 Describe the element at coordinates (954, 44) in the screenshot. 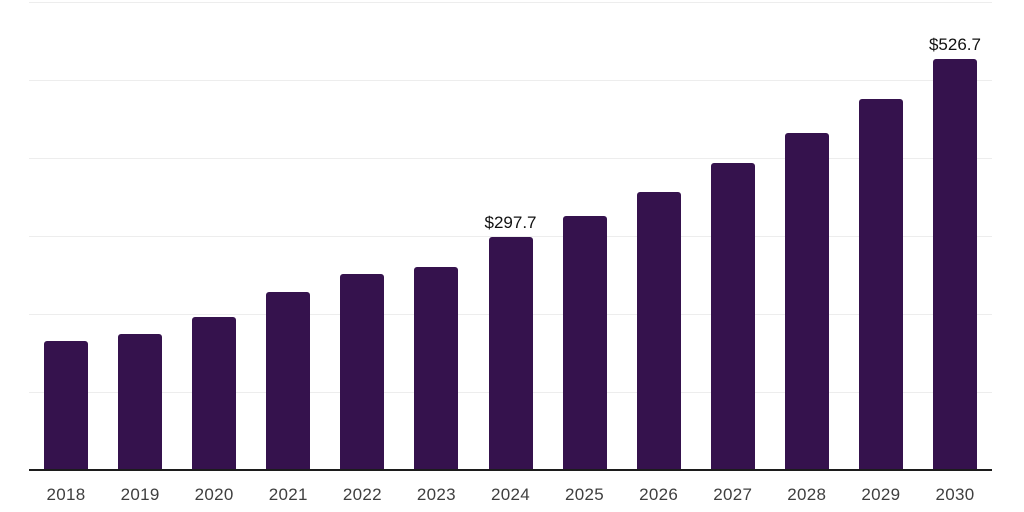

I see `value-label-2030: $526.7` at that location.